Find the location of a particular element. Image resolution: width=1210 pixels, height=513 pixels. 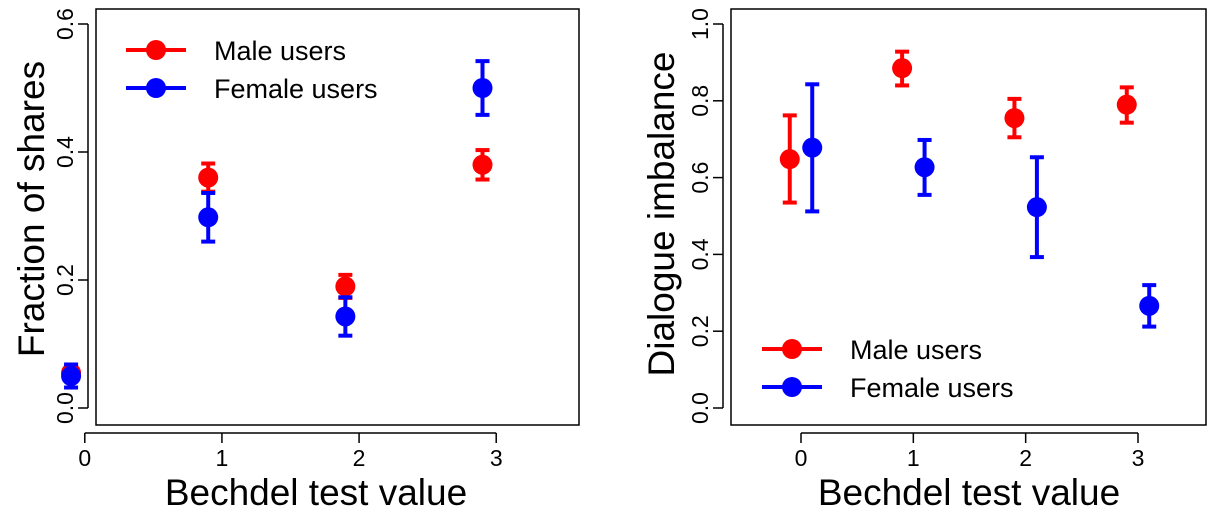

y-tick-label: 1.0 is located at coordinates (700, 24).